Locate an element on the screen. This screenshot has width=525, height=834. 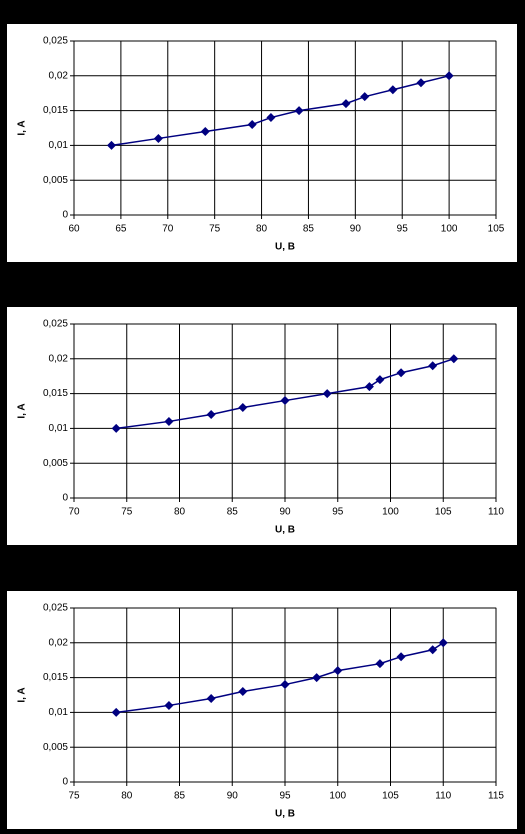
x-tick-label: 115 is located at coordinates (496, 796).